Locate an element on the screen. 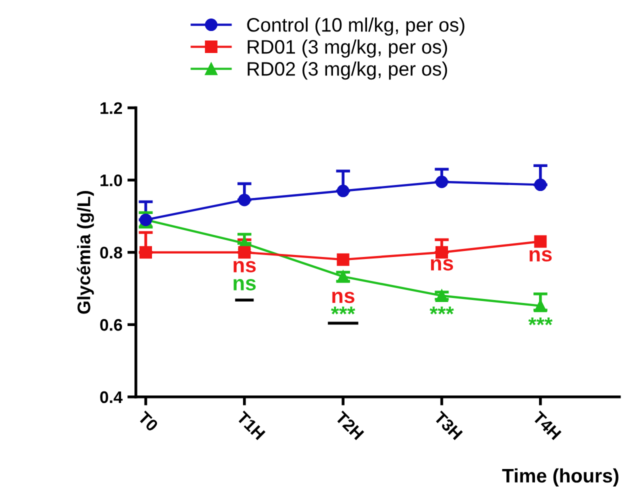 The image size is (632, 490). y-tick-label: 0.6 is located at coordinates (111, 325).